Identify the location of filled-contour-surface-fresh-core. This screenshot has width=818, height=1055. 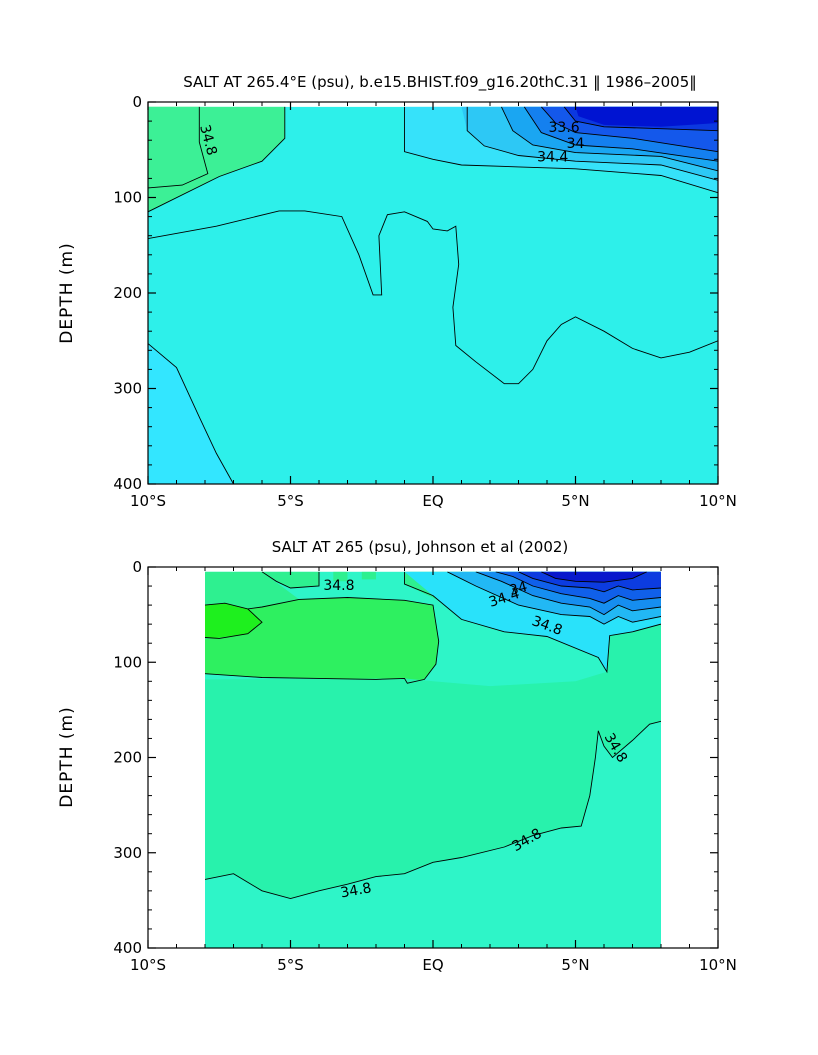
(646, 116).